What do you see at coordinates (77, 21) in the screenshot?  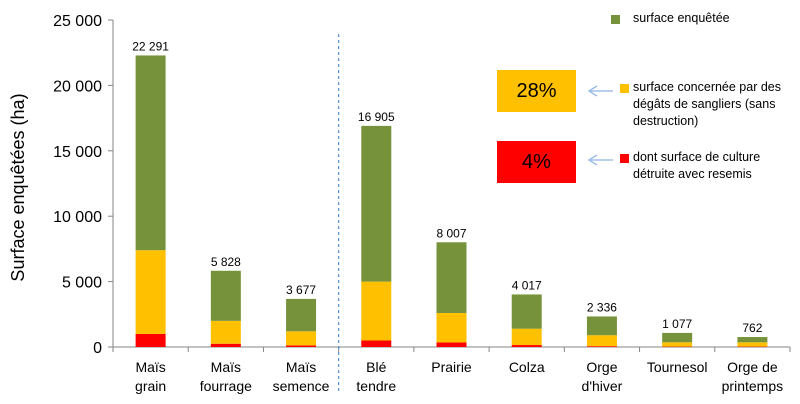 I see `y-tick-label: 25 000` at bounding box center [77, 21].